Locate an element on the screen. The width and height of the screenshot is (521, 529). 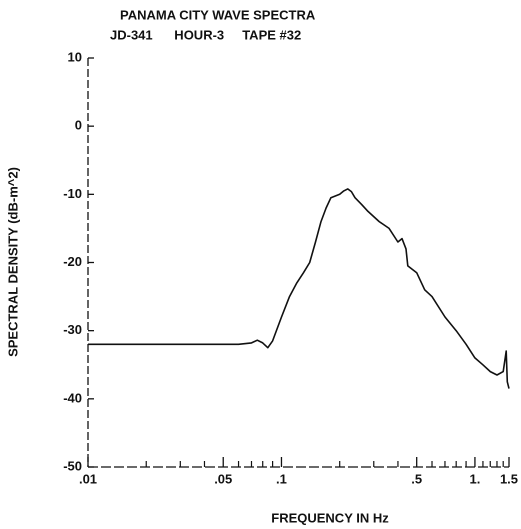
x-tick-label: 1. is located at coordinates (475, 478).